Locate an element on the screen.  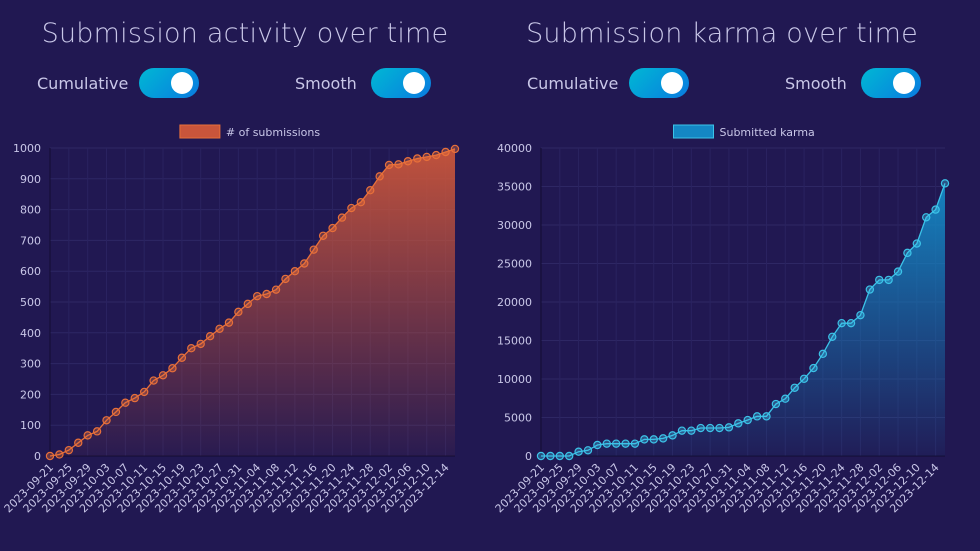
legend-label: Submitted karma is located at coordinates (767, 132).